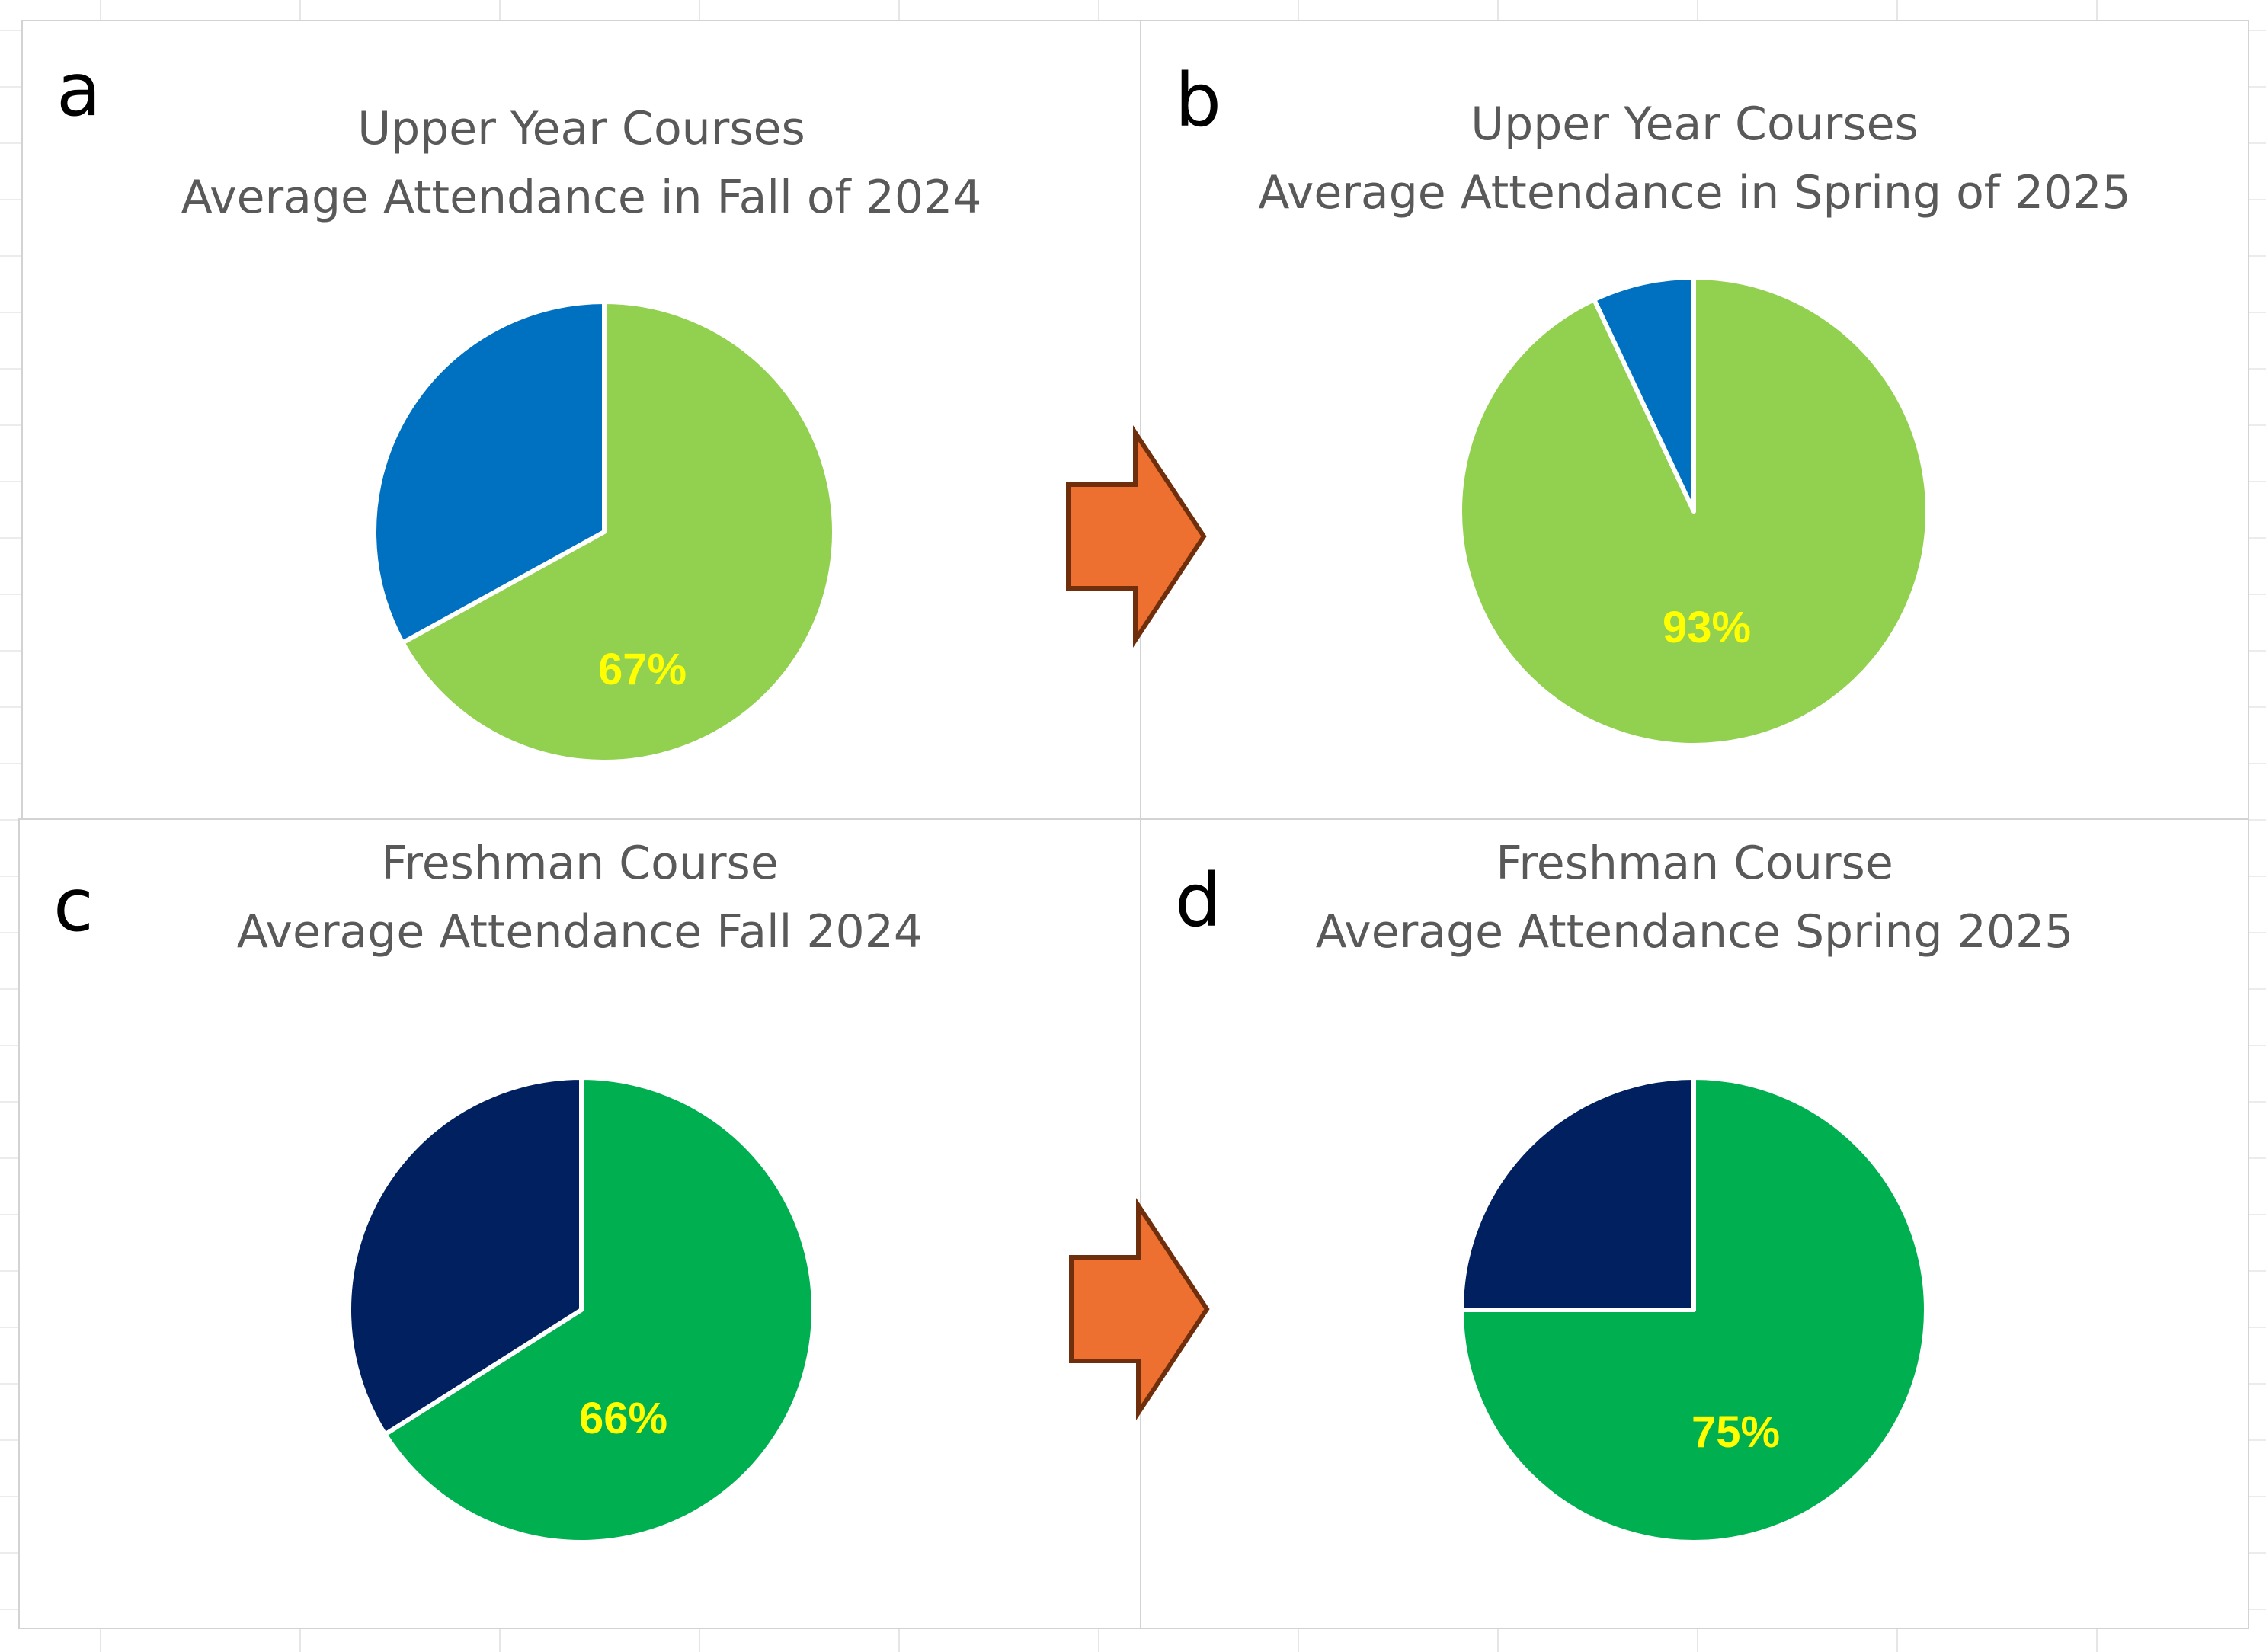  I want to click on pie-data-label: 67%, so click(642, 669).